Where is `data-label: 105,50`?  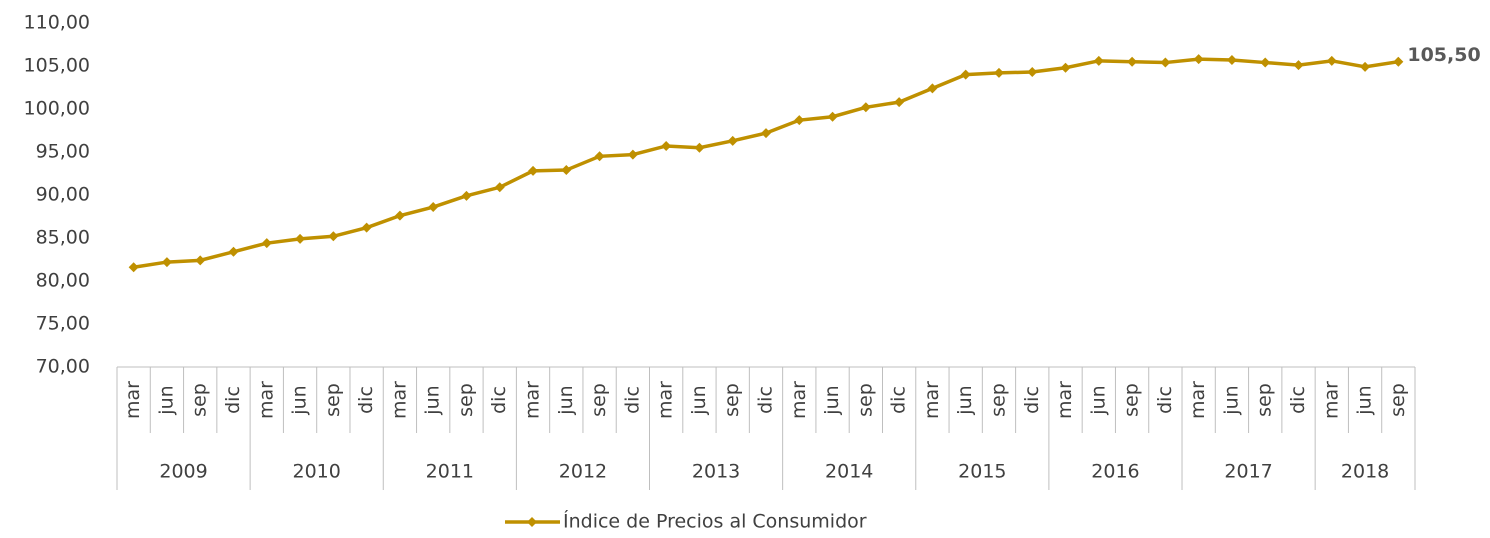 data-label: 105,50 is located at coordinates (1443, 55).